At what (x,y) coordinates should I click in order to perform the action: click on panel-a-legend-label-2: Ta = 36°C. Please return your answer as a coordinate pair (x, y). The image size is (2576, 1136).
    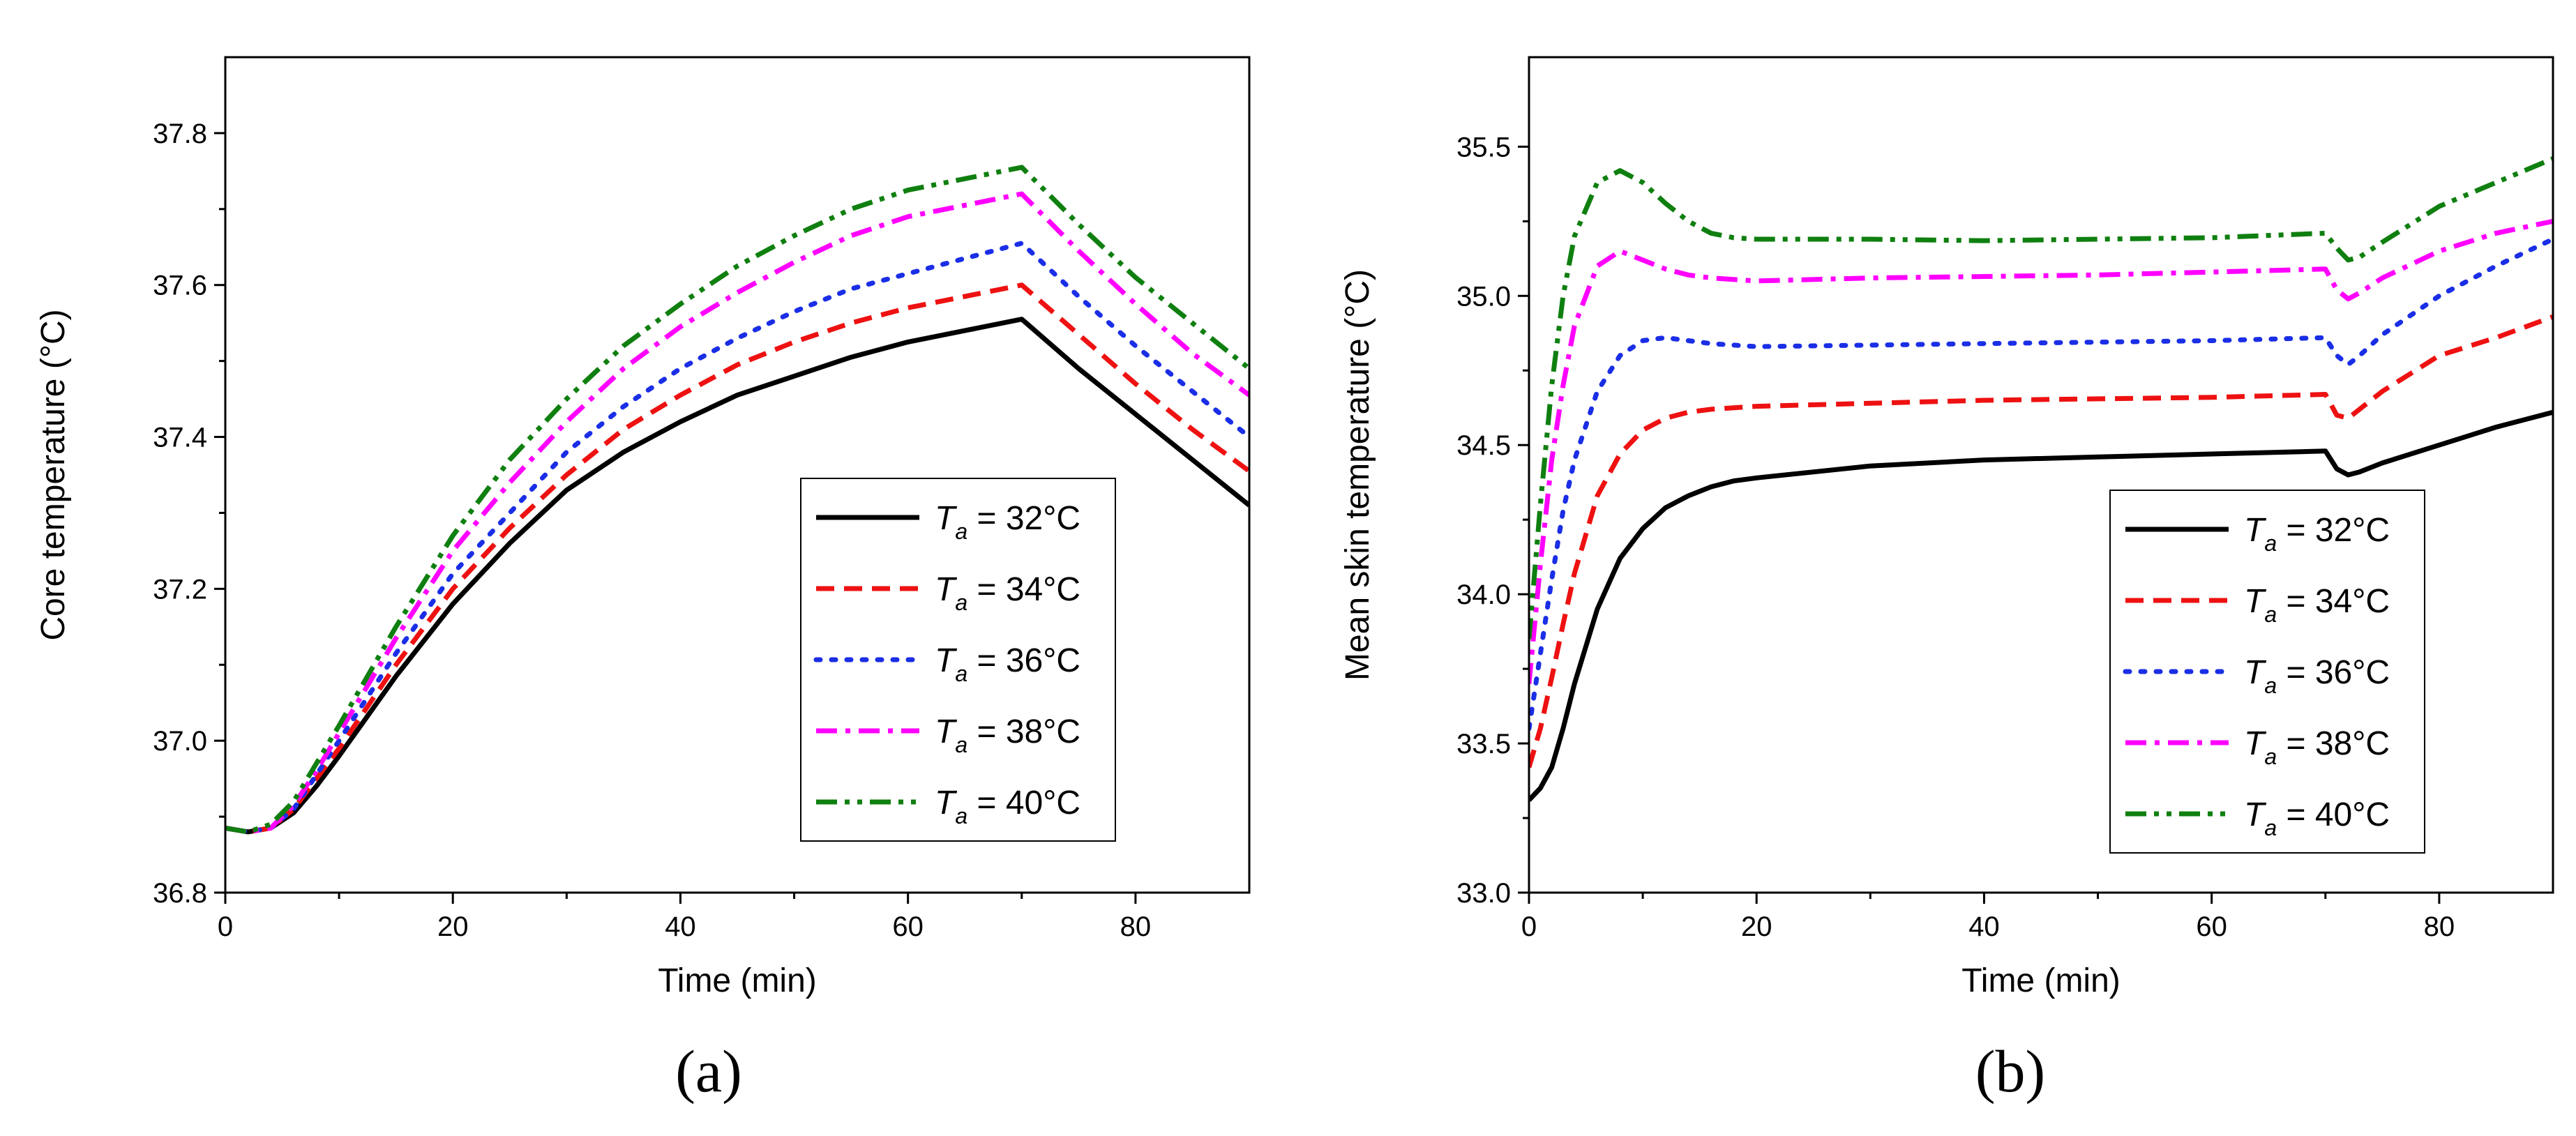
    Looking at the image, I should click on (1007, 664).